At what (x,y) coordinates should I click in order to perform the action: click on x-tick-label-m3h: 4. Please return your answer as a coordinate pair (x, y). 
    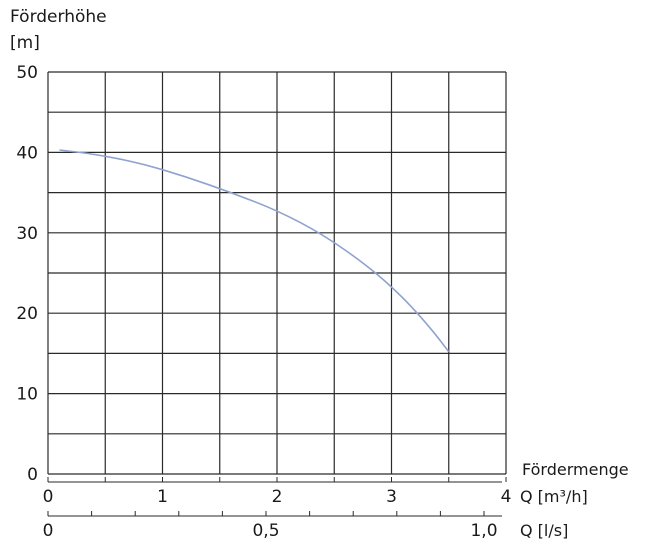
    Looking at the image, I should click on (506, 497).